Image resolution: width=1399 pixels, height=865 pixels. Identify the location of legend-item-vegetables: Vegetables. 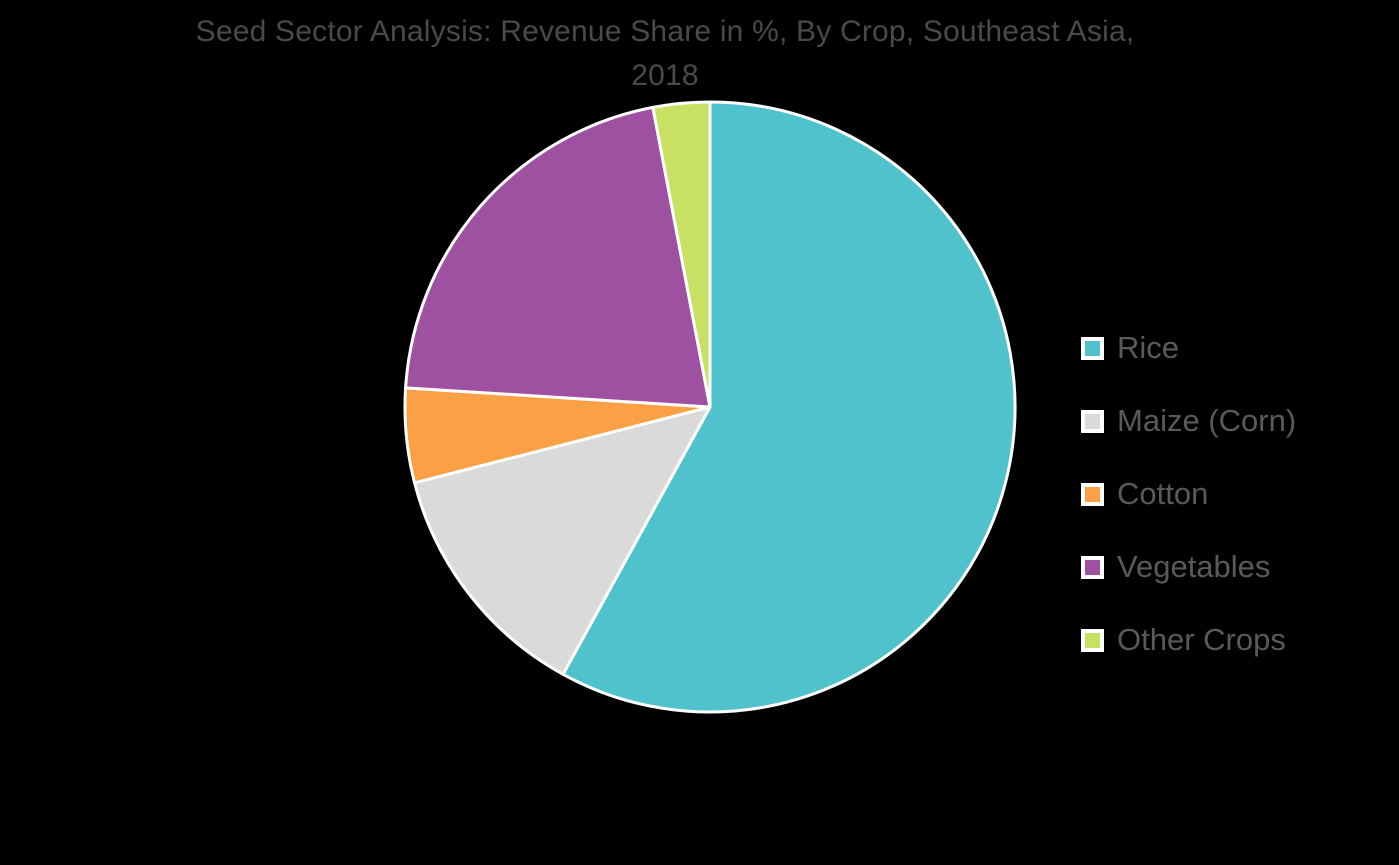
(1188, 567).